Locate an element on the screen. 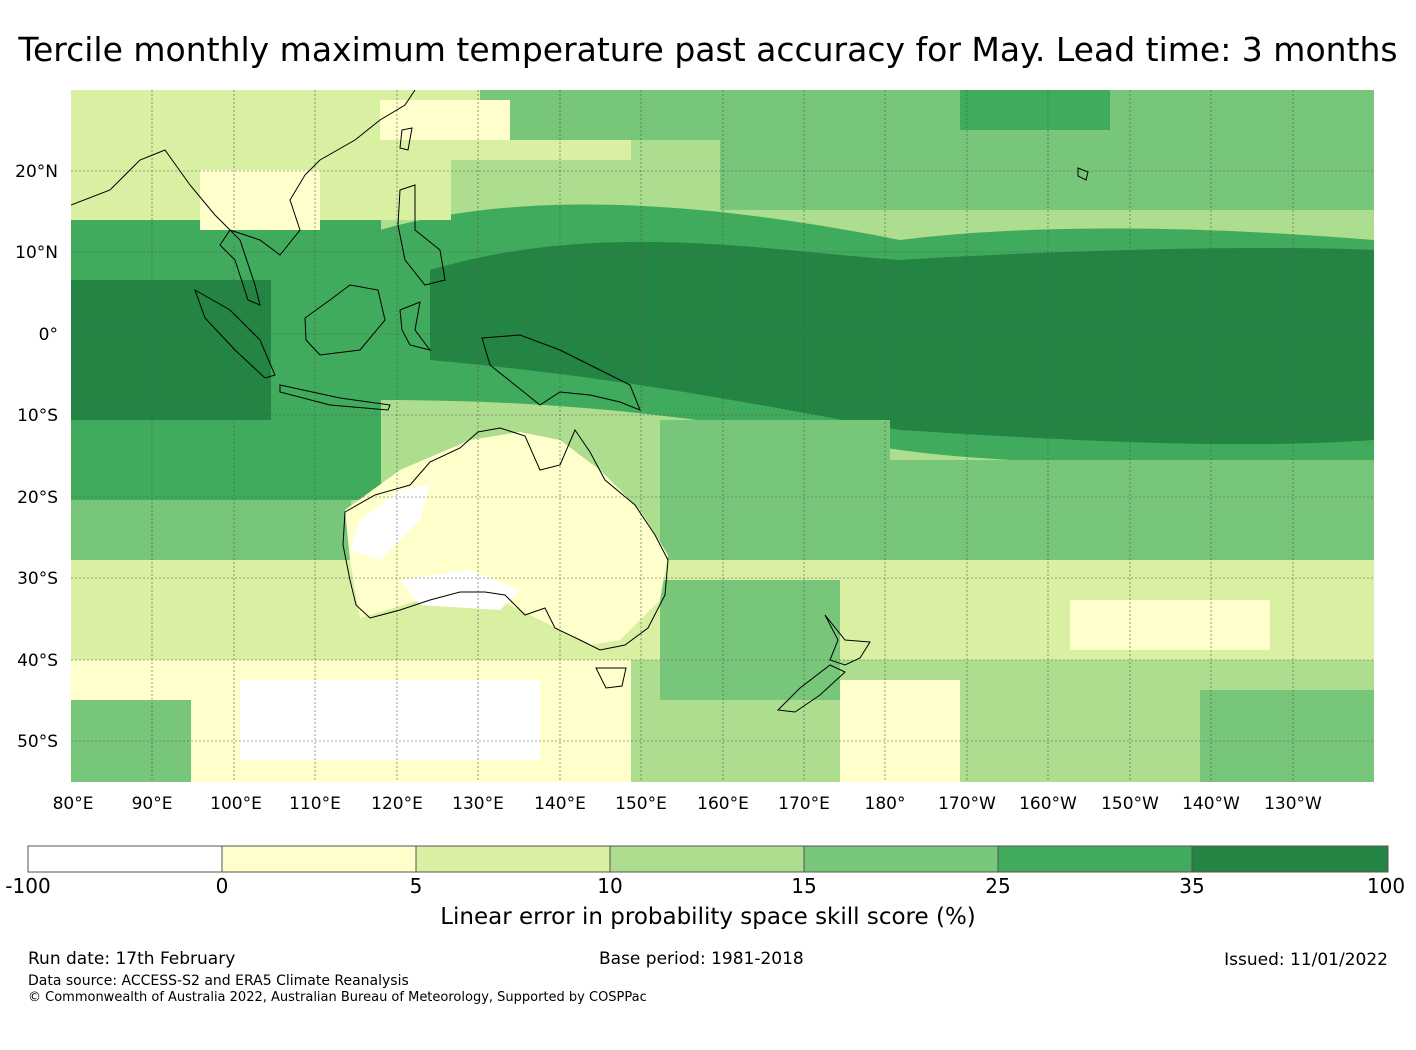 The height and width of the screenshot is (1050, 1416). lon-label: 80°E is located at coordinates (73, 804).